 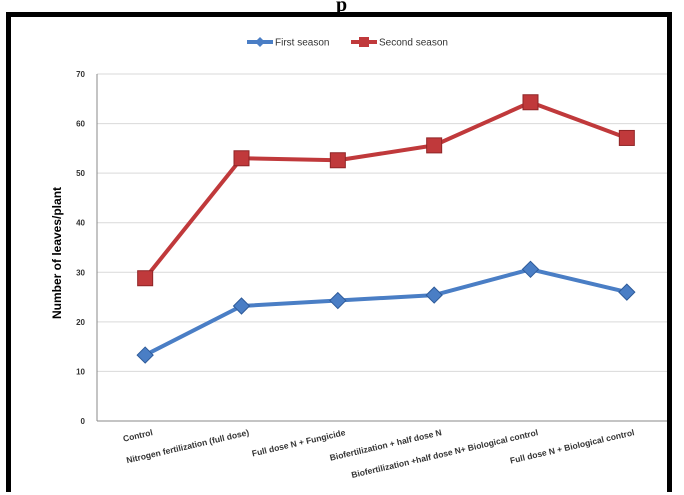 What do you see at coordinates (80, 371) in the screenshot?
I see `y-tick-label: 10` at bounding box center [80, 371].